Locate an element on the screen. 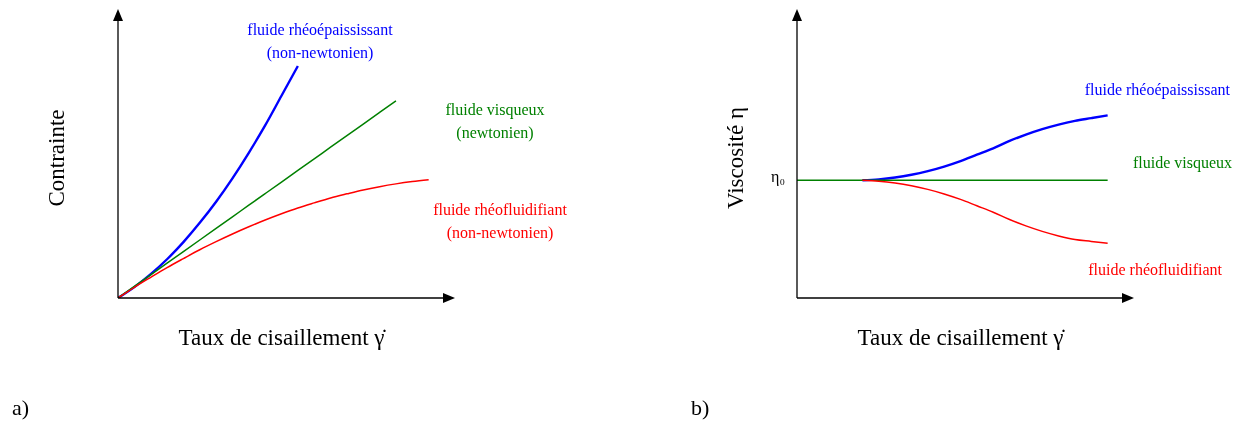 The height and width of the screenshot is (425, 1241). series-label: fluide rhéofluidifiant (non-newtonien) is located at coordinates (500, 222).